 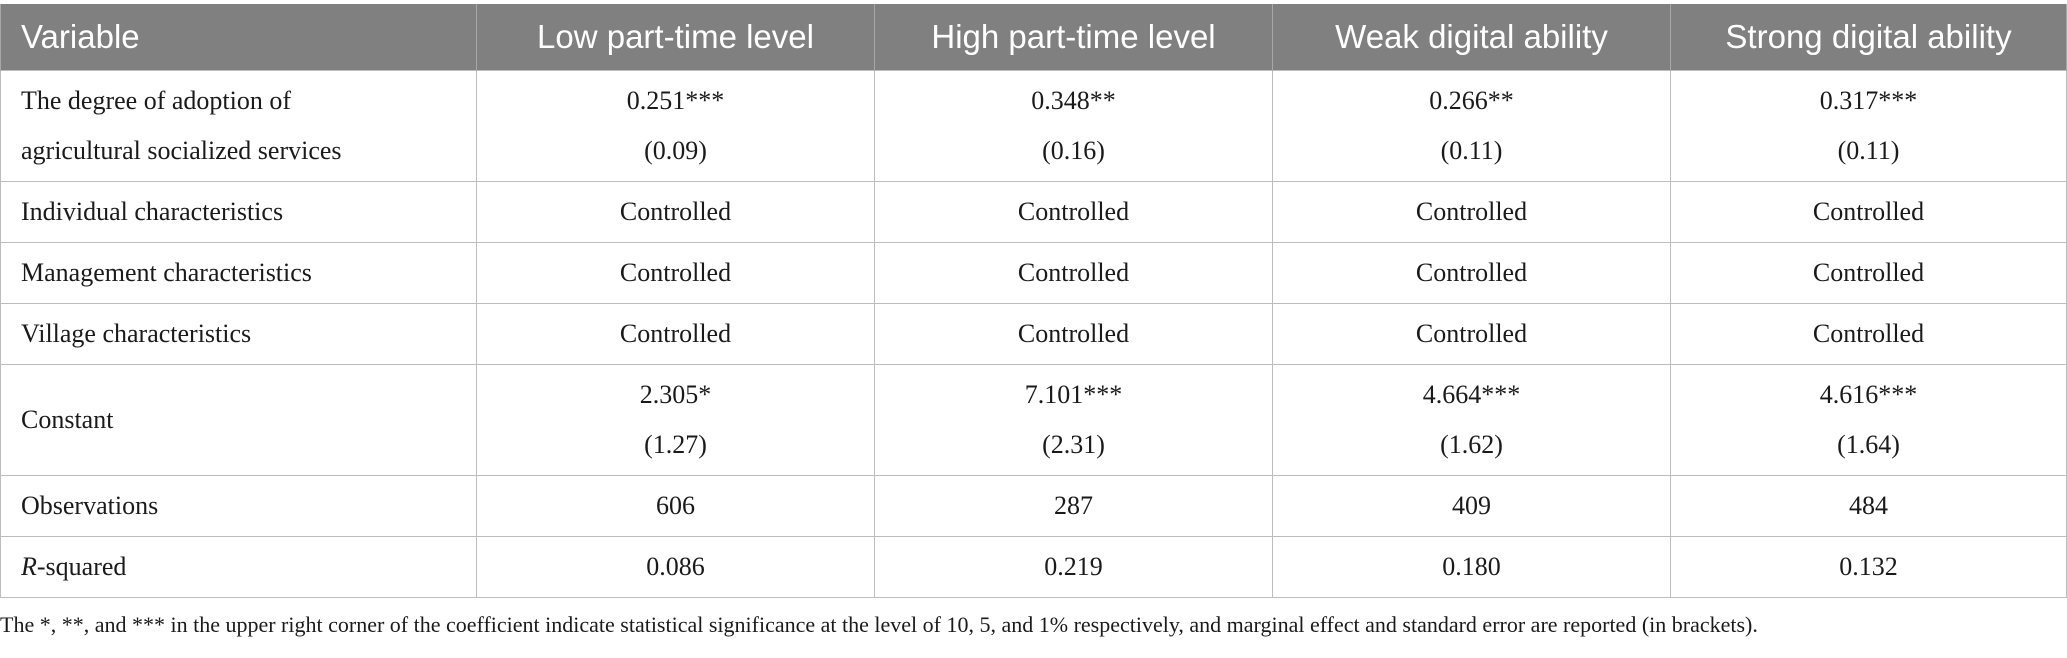 I want to click on table-cell: 2.305* (1.27), so click(x=675, y=420).